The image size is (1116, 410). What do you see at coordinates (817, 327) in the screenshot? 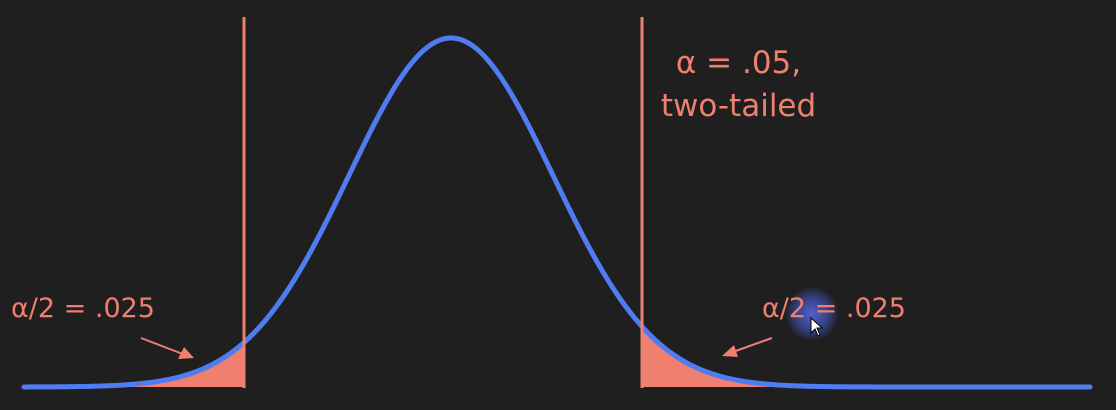
I see `mouse-pointer-icon` at bounding box center [817, 327].